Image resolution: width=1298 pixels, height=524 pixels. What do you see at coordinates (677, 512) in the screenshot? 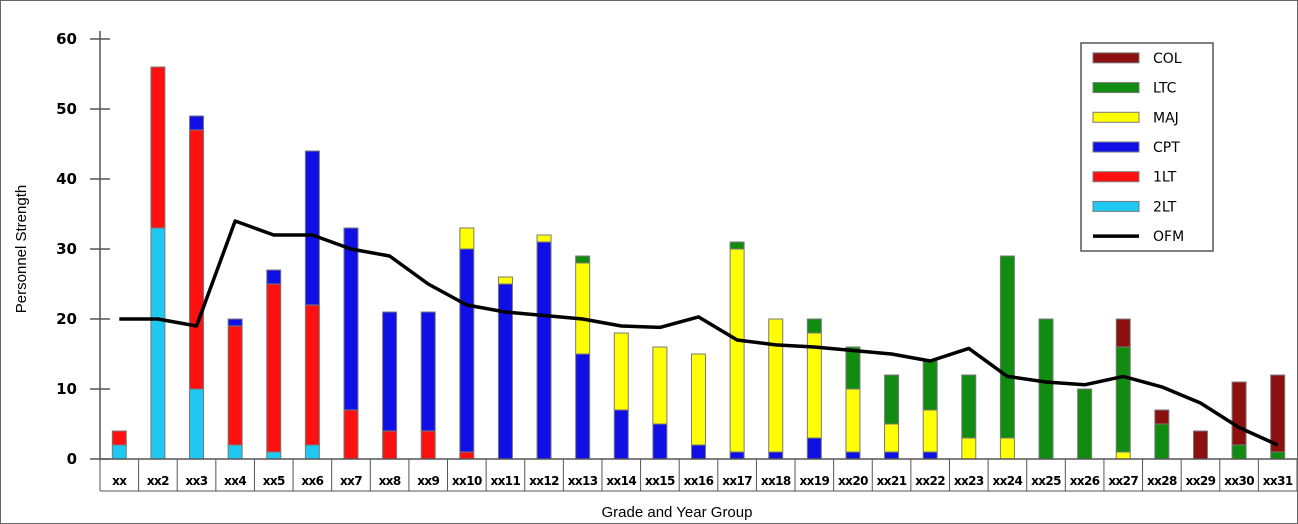
I see `x-axis-title: Grade and Year Group` at bounding box center [677, 512].